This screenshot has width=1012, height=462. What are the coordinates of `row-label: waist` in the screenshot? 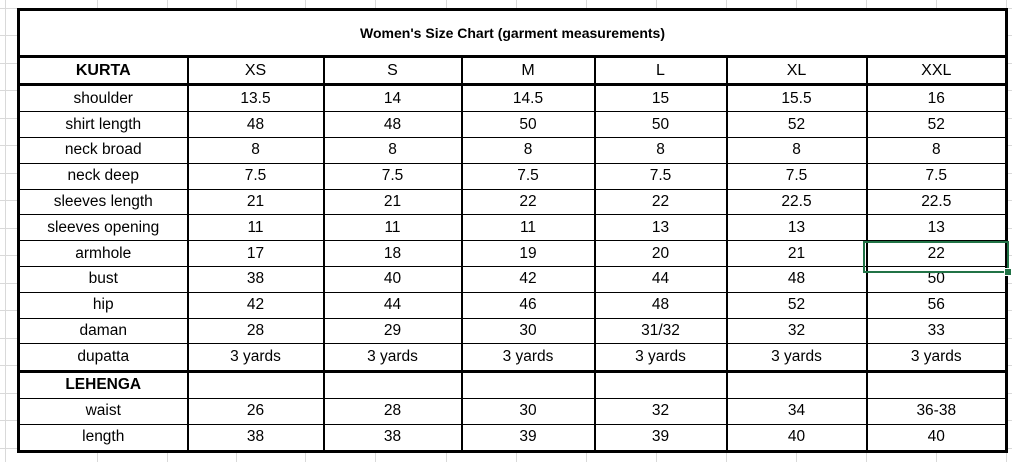 It's located at (103, 411).